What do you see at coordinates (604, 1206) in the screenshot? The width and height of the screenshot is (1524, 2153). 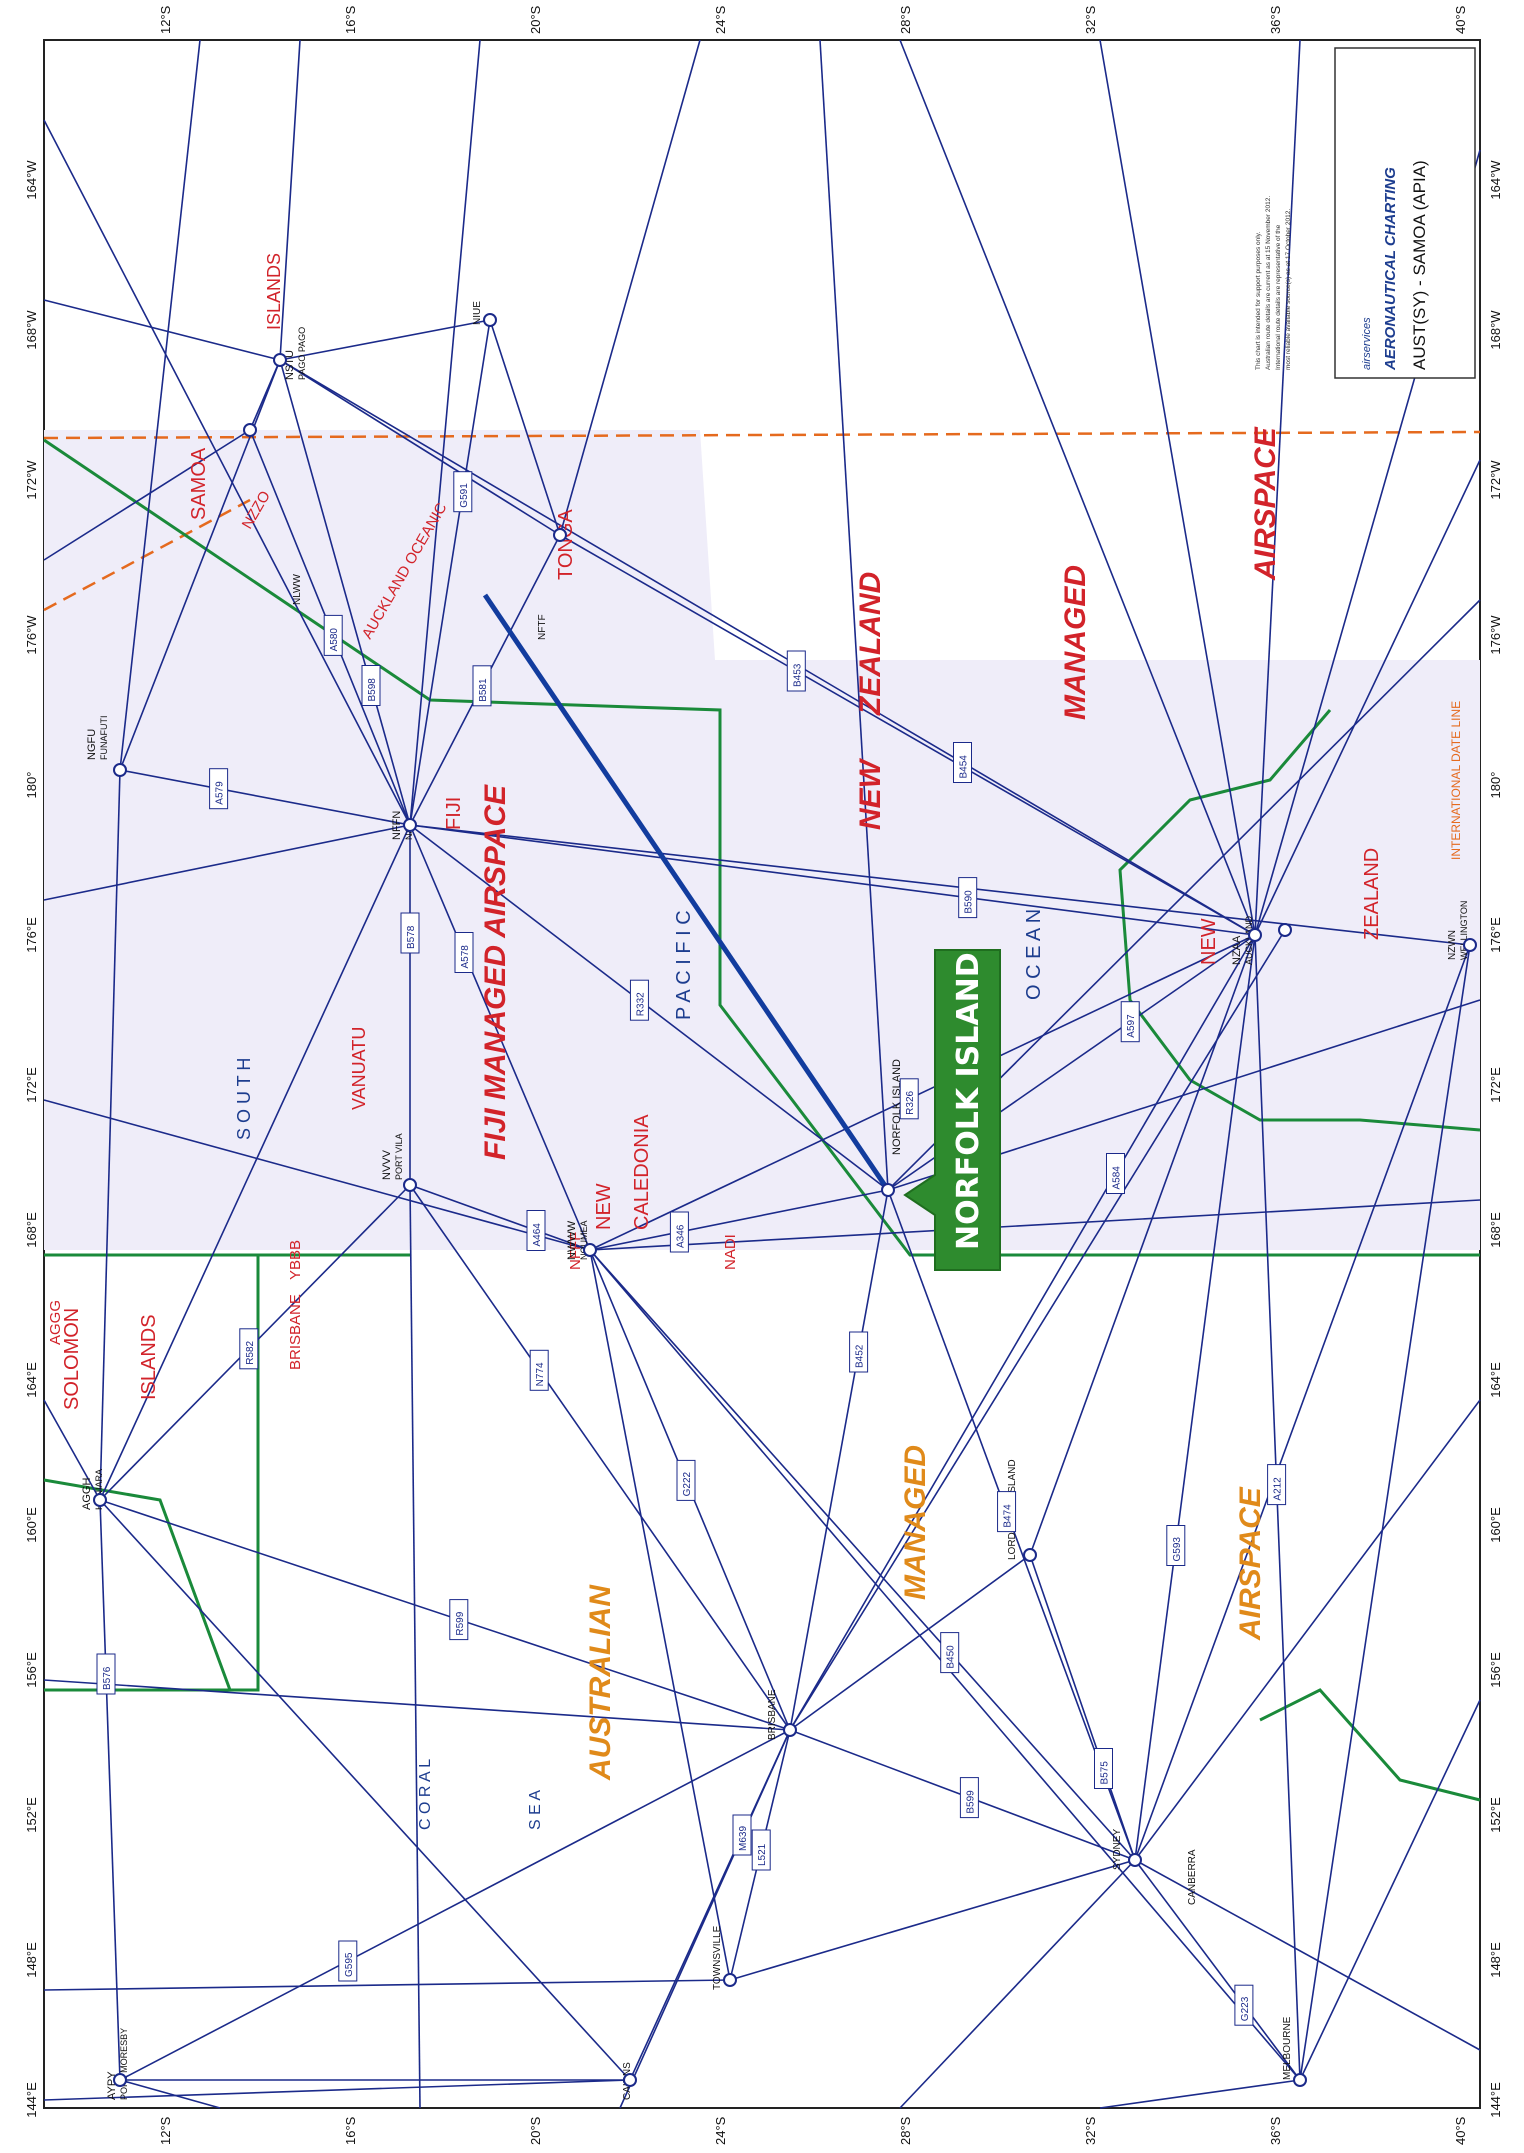 I see `new-caledonia-label-1: NEW` at bounding box center [604, 1206].